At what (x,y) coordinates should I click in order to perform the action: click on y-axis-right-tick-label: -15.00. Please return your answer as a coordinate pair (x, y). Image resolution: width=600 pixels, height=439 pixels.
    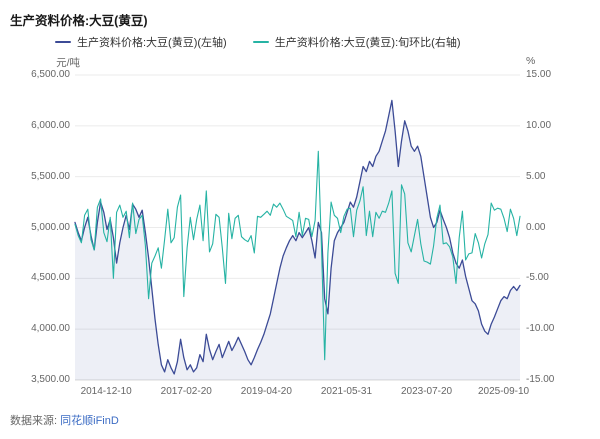
    Looking at the image, I should click on (540, 379).